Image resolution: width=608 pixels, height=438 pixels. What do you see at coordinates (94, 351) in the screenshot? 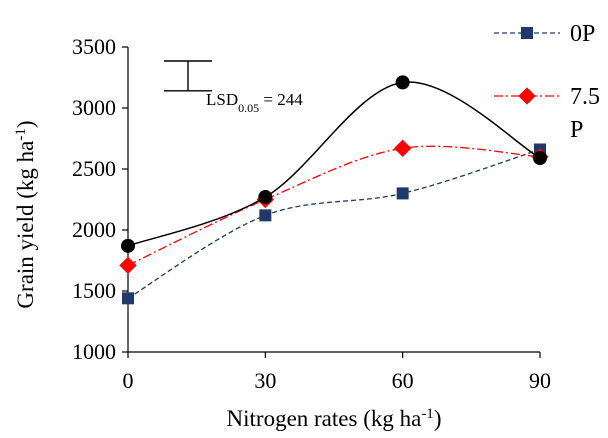
I see `y-tick-label: 1000` at bounding box center [94, 351].